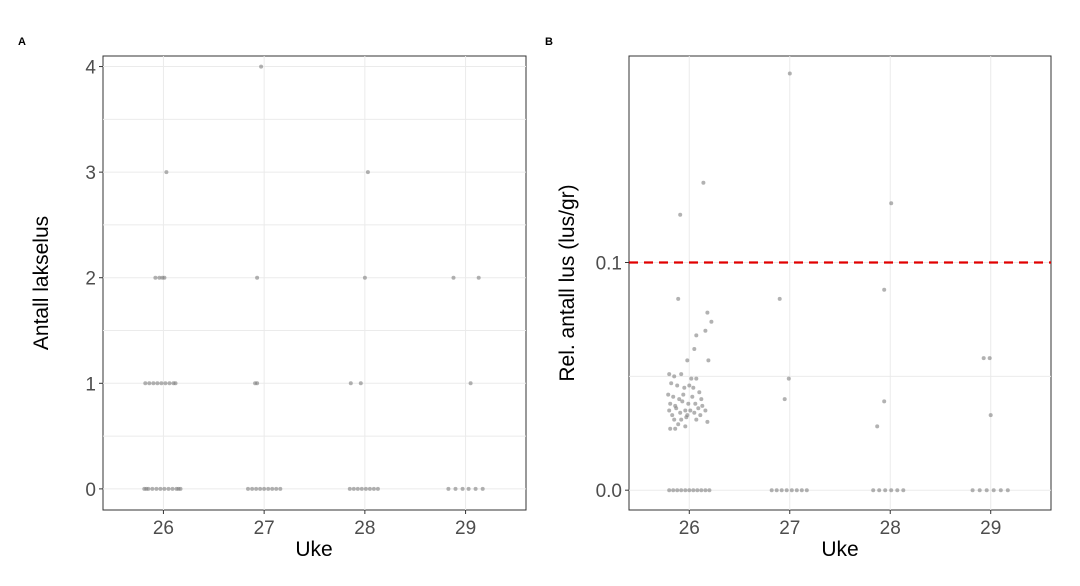 The width and height of the screenshot is (1080, 586). Describe the element at coordinates (789, 528) in the screenshot. I see `x-tick-label: 27` at that location.